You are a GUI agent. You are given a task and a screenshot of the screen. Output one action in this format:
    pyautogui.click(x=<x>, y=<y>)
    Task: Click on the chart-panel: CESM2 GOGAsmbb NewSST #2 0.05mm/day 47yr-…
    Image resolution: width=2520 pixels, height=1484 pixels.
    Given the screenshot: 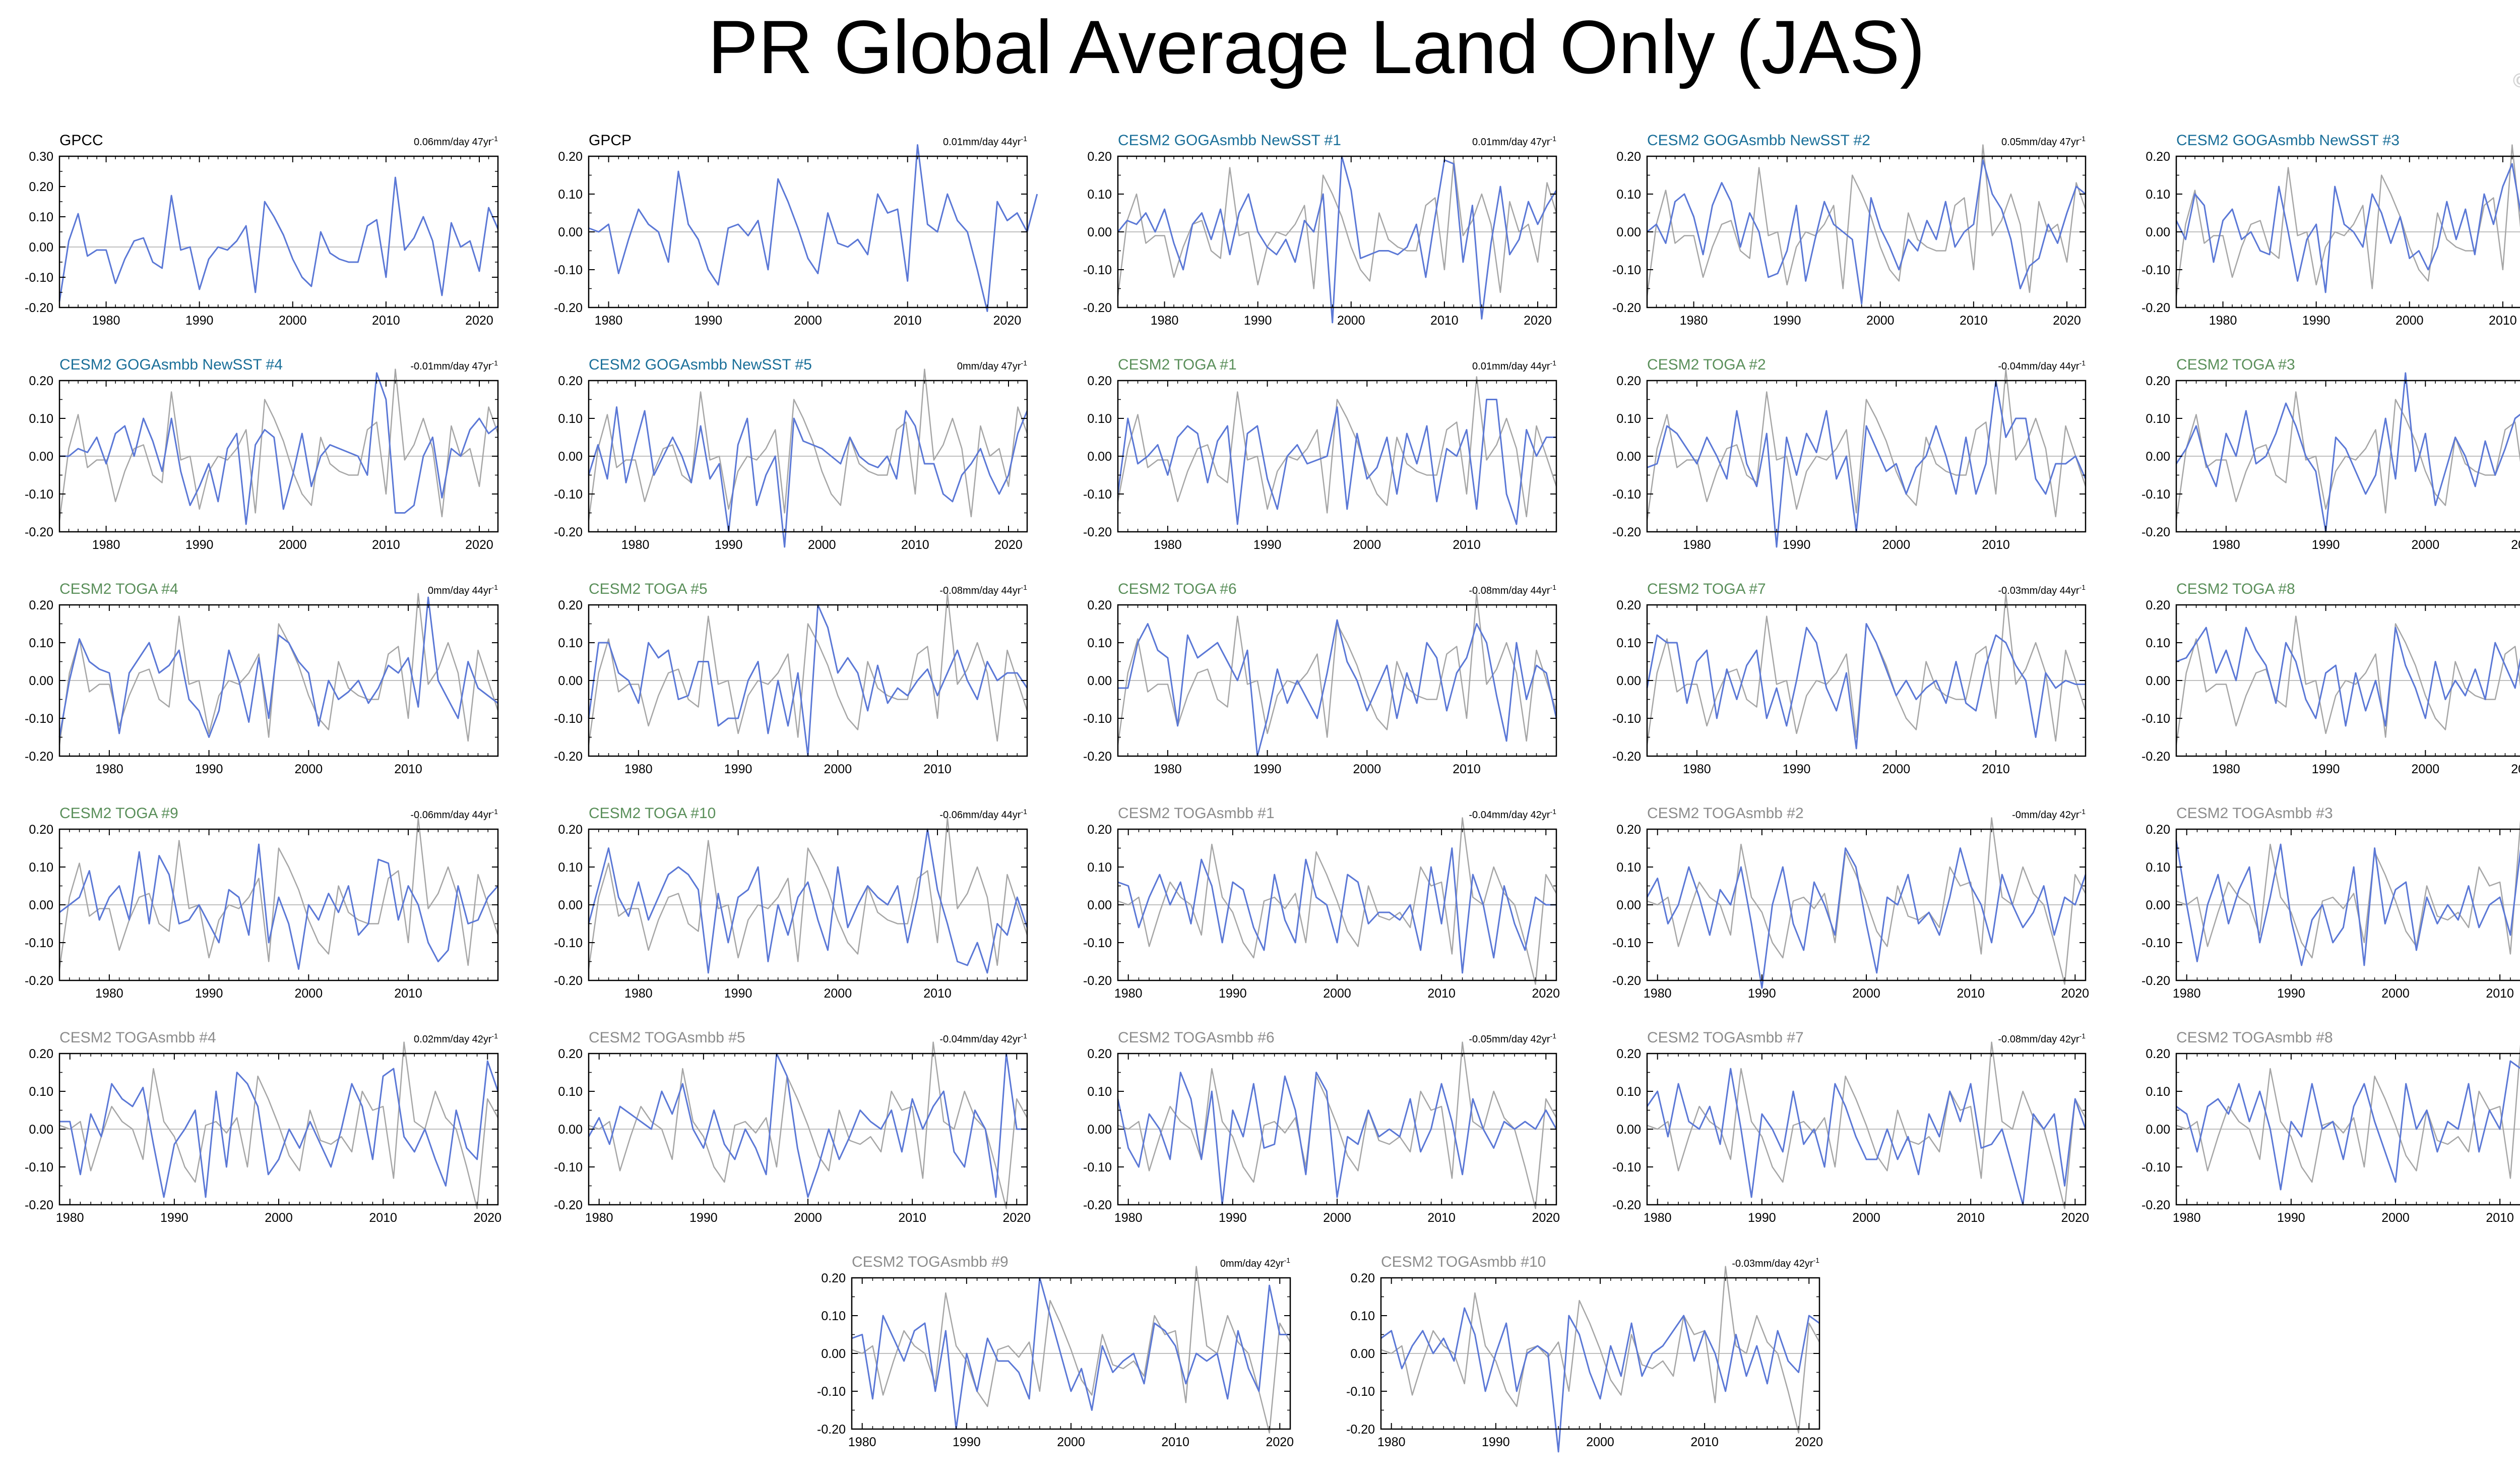 What is the action you would take?
    pyautogui.click(x=1849, y=230)
    